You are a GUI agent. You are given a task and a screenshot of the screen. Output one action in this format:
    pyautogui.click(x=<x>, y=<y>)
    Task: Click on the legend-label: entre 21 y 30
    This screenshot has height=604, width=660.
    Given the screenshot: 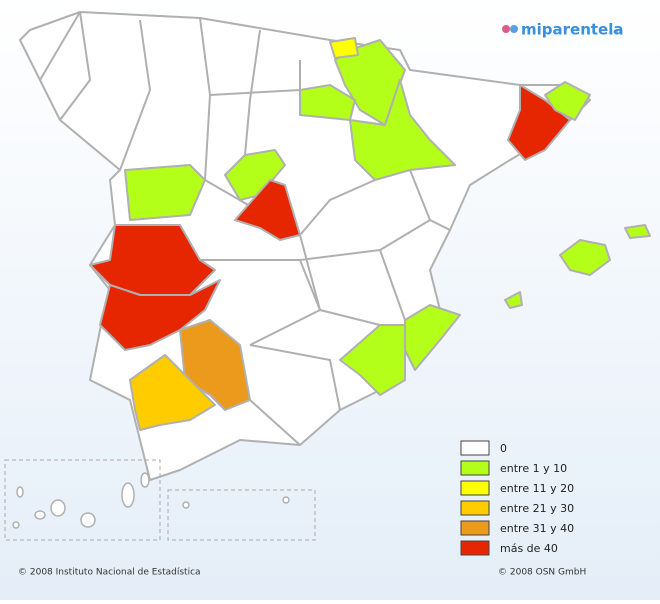 What is the action you would take?
    pyautogui.click(x=537, y=508)
    